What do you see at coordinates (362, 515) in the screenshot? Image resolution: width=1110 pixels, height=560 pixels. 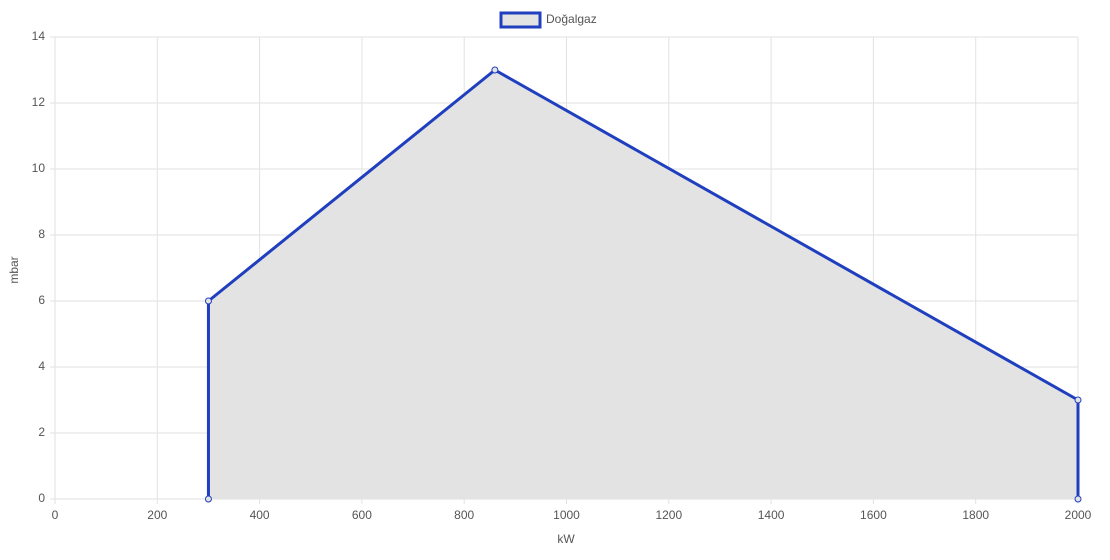 I see `x-tick-label: 600` at bounding box center [362, 515].